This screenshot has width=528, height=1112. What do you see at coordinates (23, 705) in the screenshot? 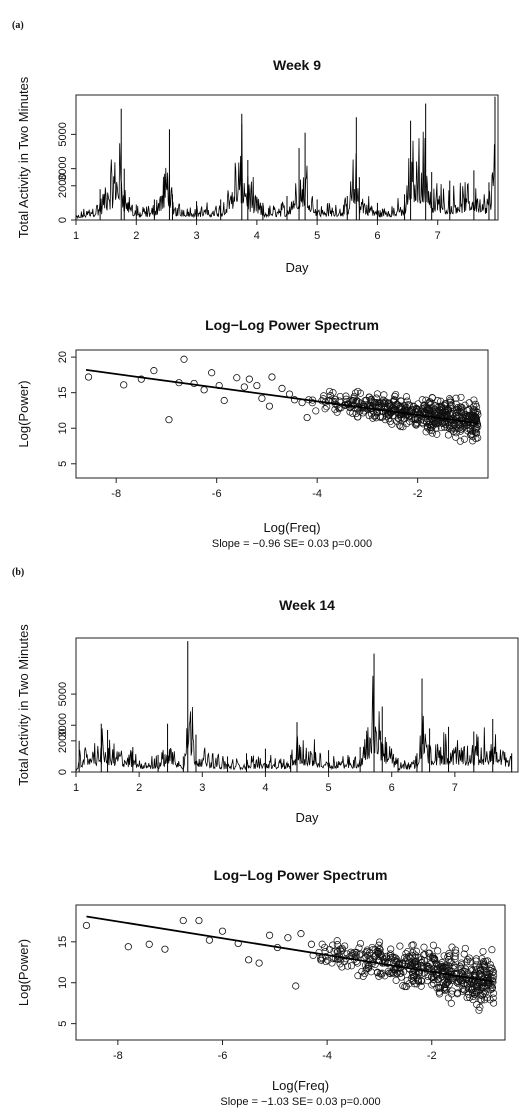
I see `y-axis-label: Total Activity in Two Minutes` at bounding box center [23, 705].